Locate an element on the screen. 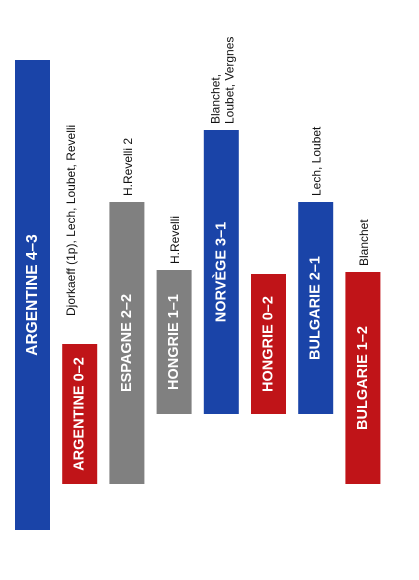  bar-label-8: BULGARIE 1–2 is located at coordinates (363, 378).